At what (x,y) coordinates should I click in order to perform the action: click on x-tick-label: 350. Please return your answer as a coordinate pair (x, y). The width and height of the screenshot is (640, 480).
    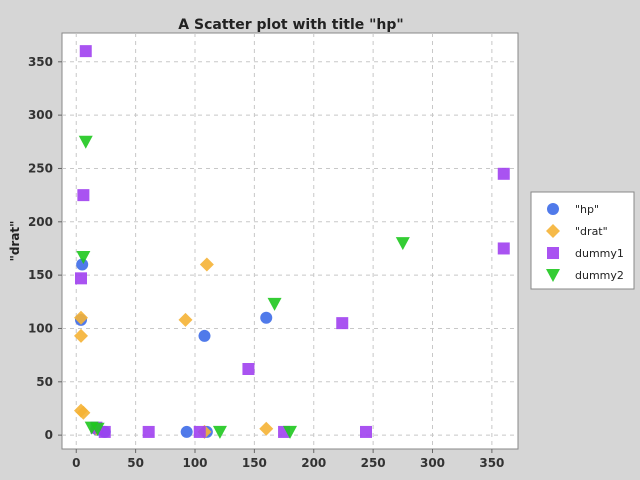
    Looking at the image, I should click on (491, 463).